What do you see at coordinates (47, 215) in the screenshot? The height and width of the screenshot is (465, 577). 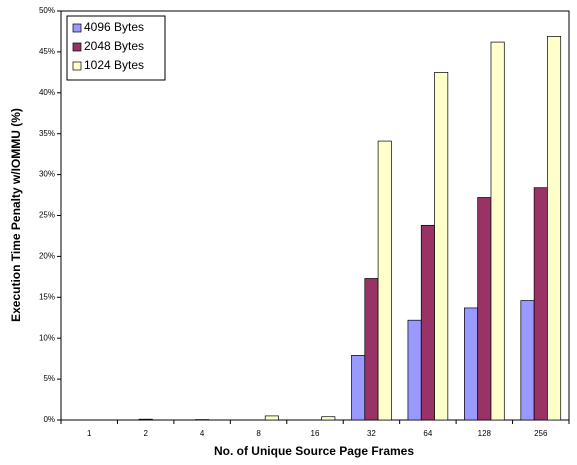 I see `y-tick-label: 25%` at bounding box center [47, 215].